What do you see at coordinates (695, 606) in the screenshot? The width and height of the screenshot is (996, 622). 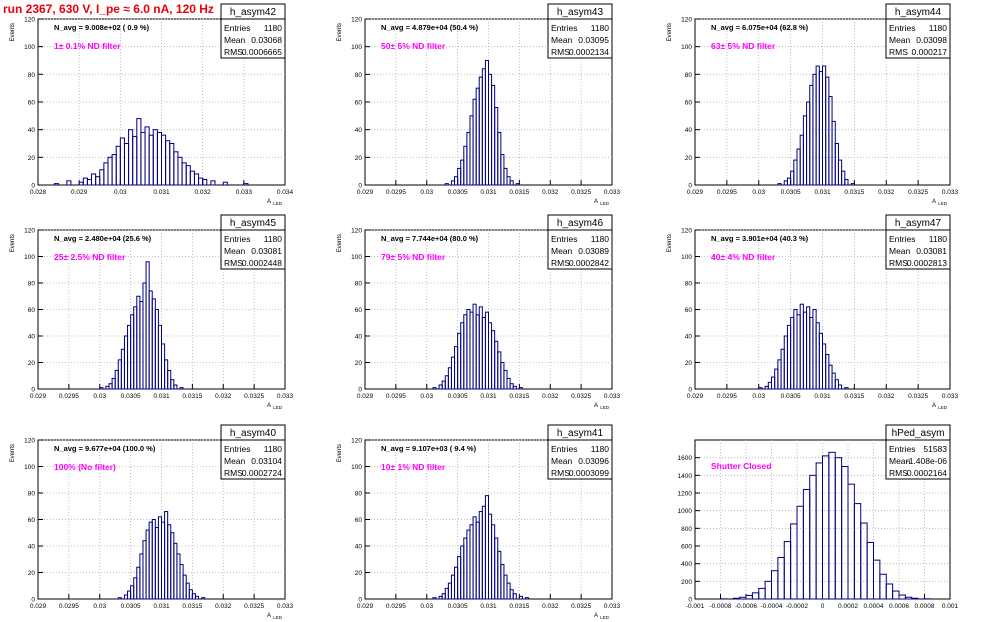 I see `x-tick-label: -0.001` at bounding box center [695, 606].